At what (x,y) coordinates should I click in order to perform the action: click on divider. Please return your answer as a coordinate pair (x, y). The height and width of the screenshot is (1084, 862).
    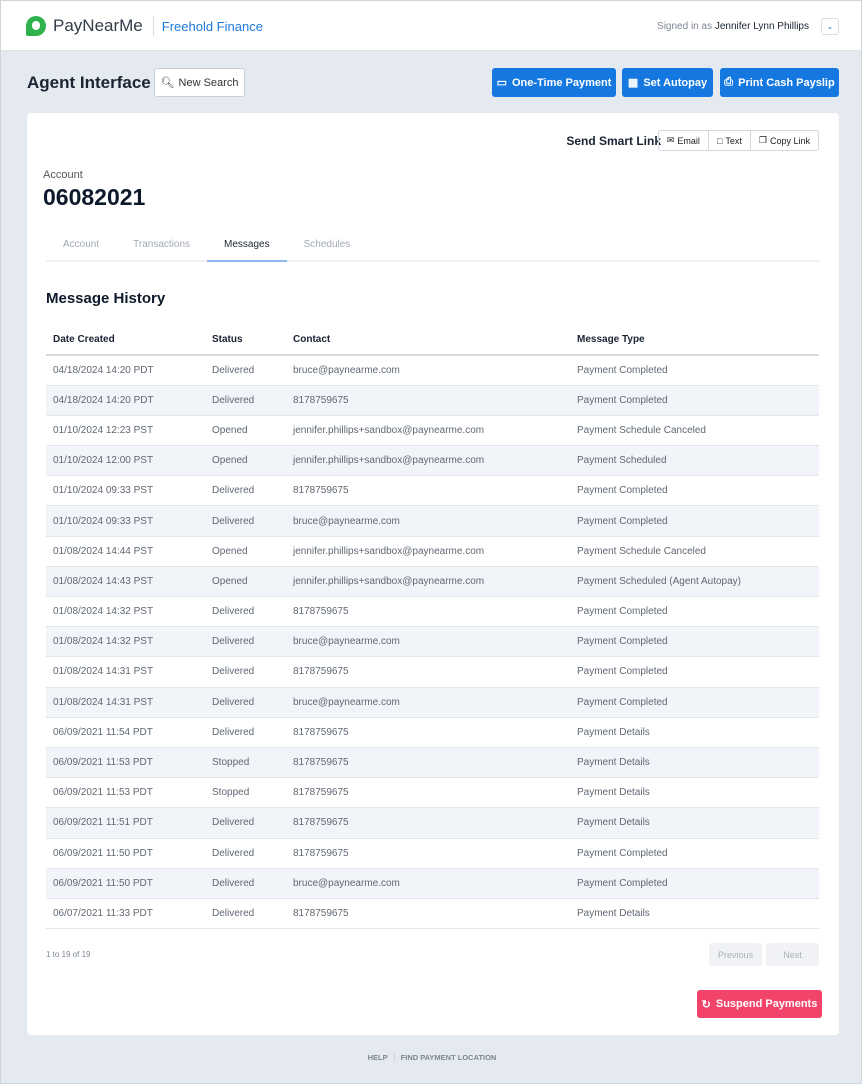
    Looking at the image, I should click on (153, 26).